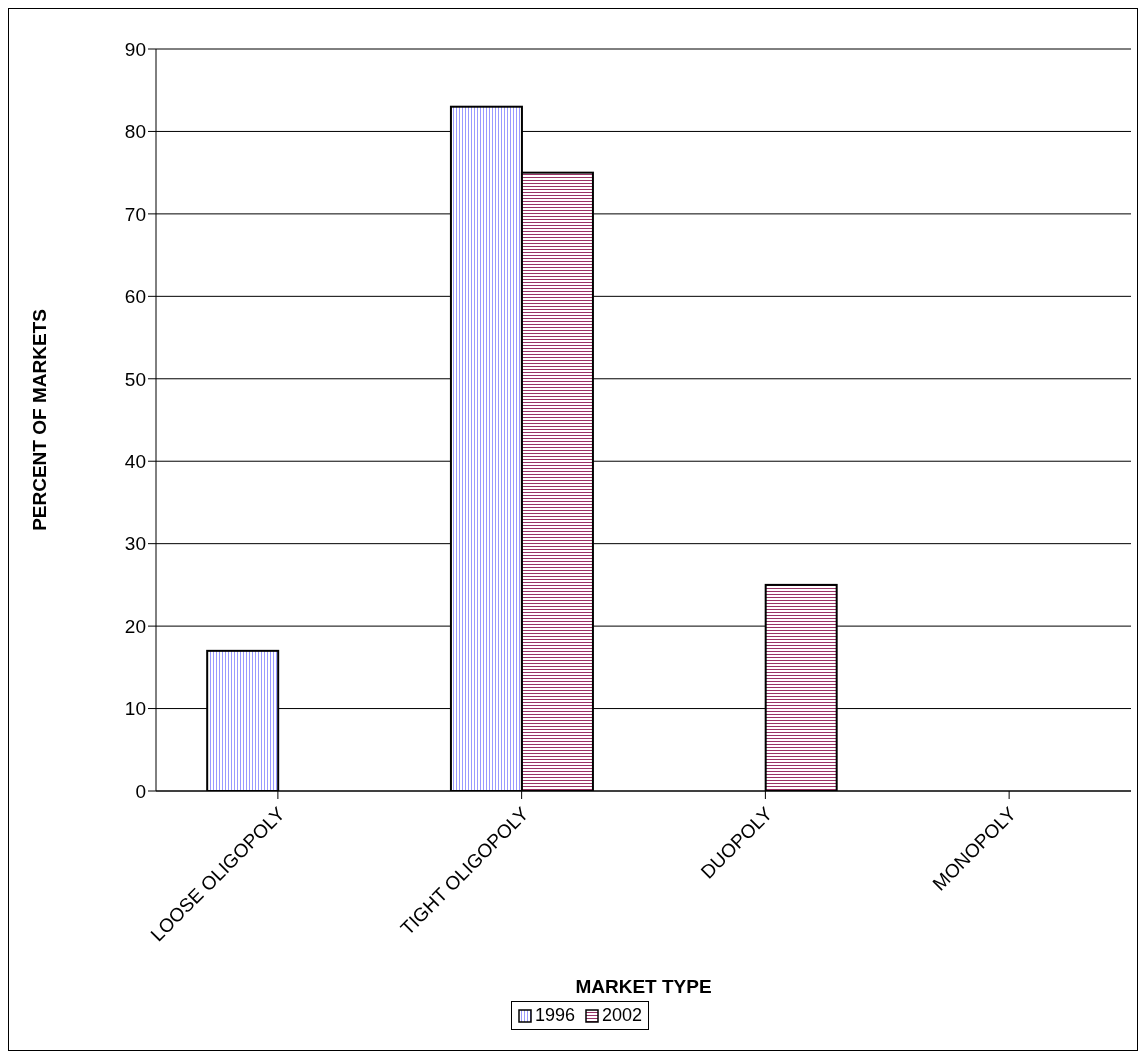 Image resolution: width=1148 pixels, height=1061 pixels. What do you see at coordinates (622, 1015) in the screenshot?
I see `legend-label: 2002` at bounding box center [622, 1015].